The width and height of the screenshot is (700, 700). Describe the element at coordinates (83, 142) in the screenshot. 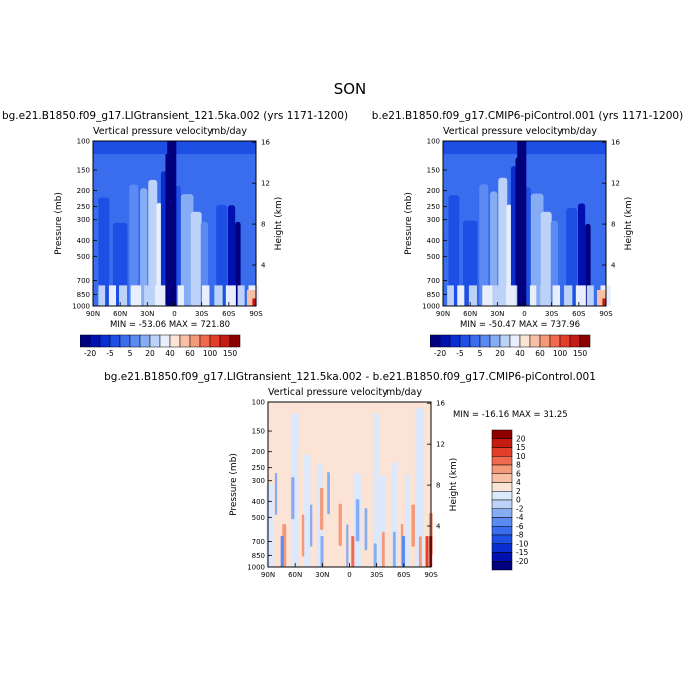

I see `y-tick-label: 100` at that location.